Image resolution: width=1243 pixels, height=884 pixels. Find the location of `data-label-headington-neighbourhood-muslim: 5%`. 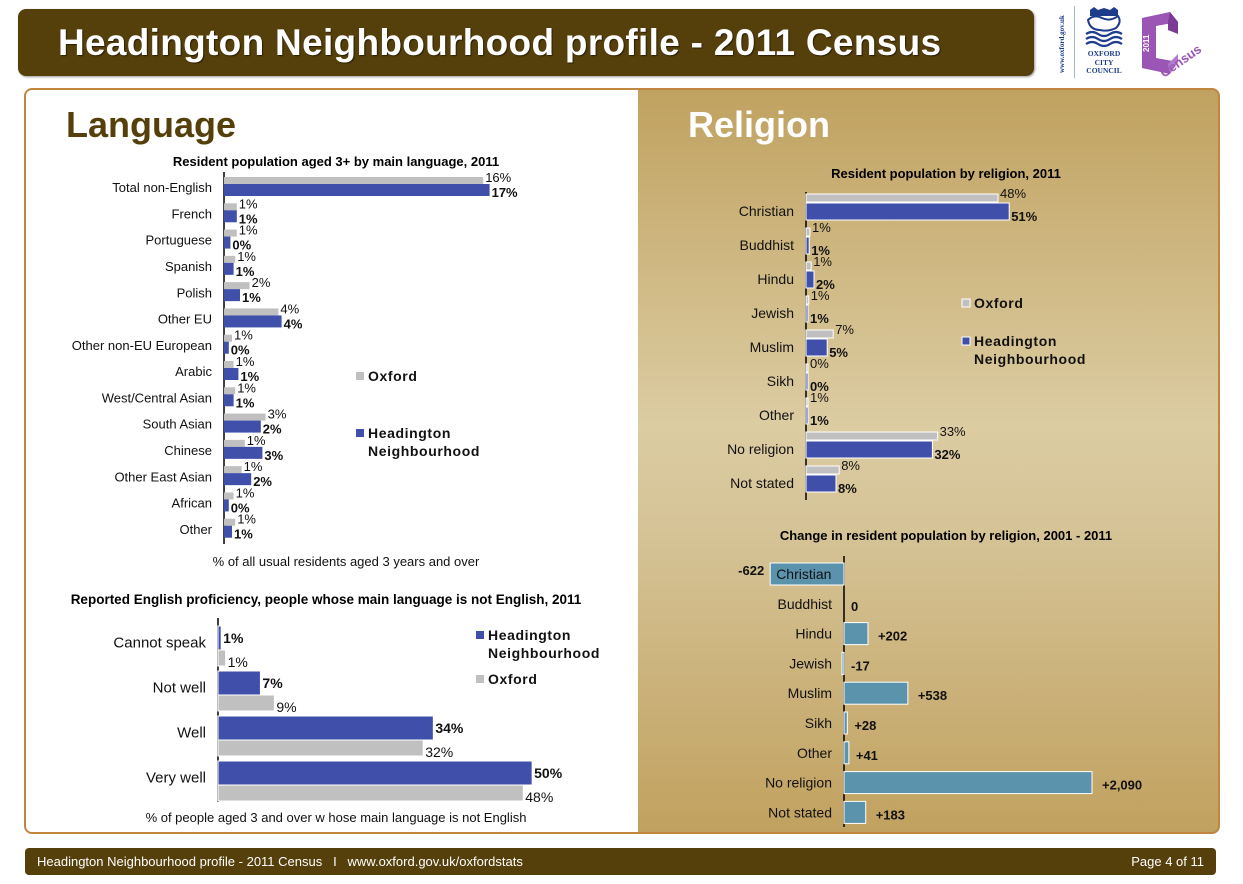

data-label-headington-neighbourhood-muslim: 5% is located at coordinates (838, 352).